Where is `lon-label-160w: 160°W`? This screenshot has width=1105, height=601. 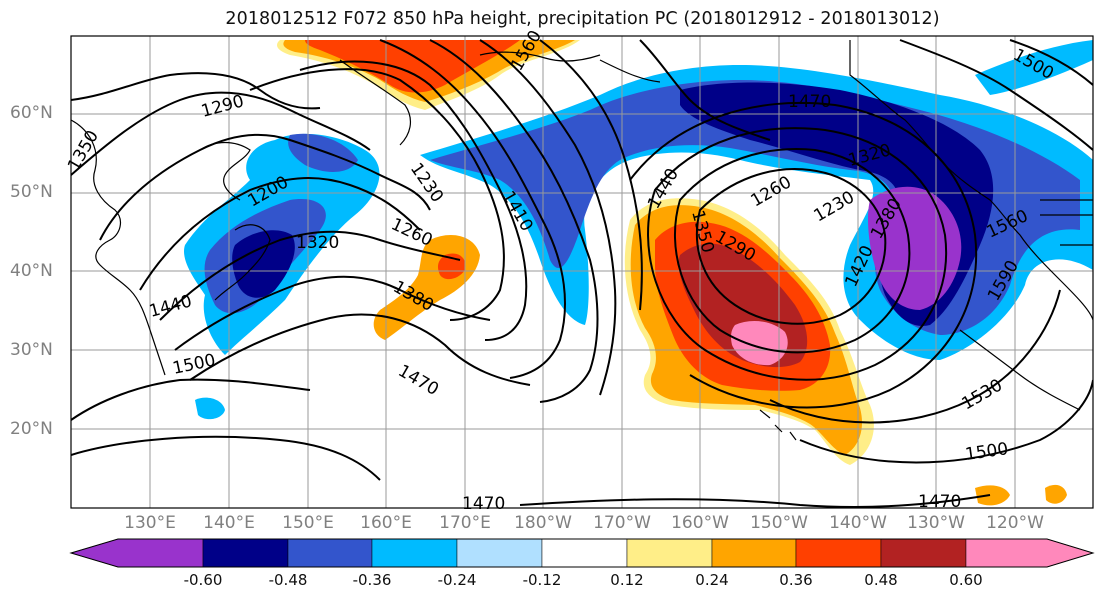 lon-label-160w: 160°W is located at coordinates (700, 523).